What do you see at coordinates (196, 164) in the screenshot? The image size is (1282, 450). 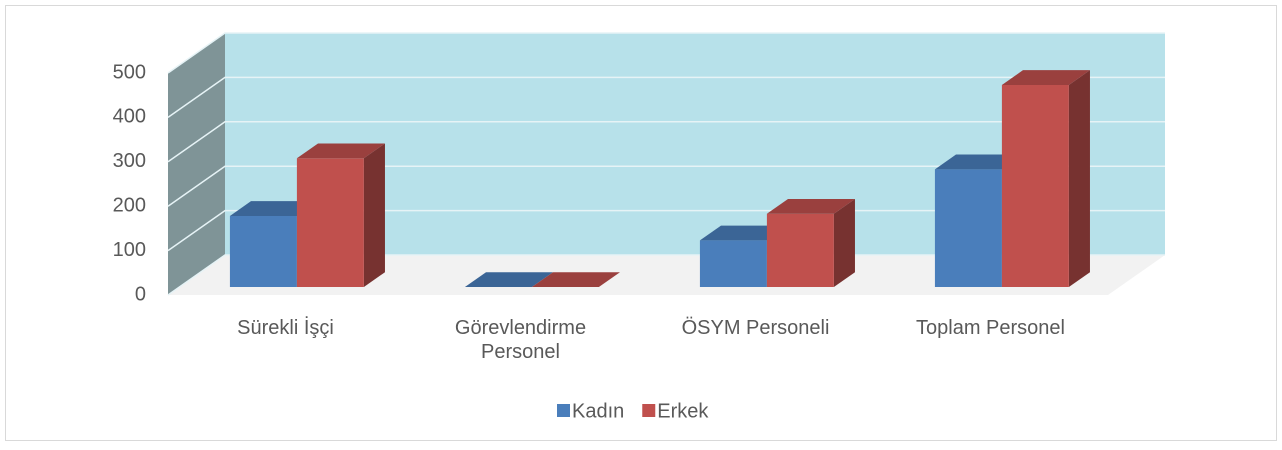 I see `side-wall` at bounding box center [196, 164].